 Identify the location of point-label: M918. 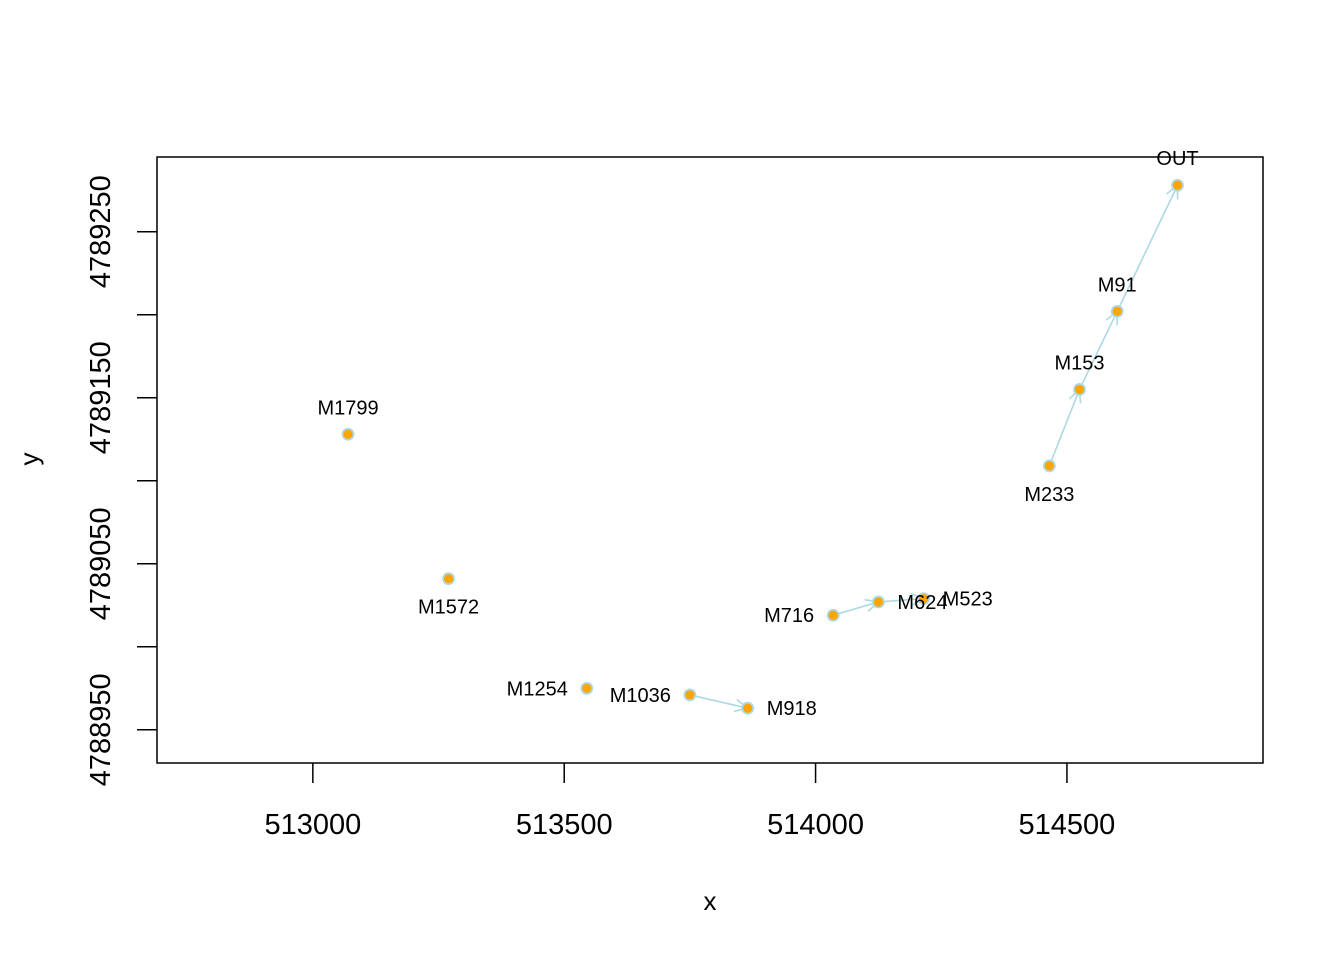
(792, 709).